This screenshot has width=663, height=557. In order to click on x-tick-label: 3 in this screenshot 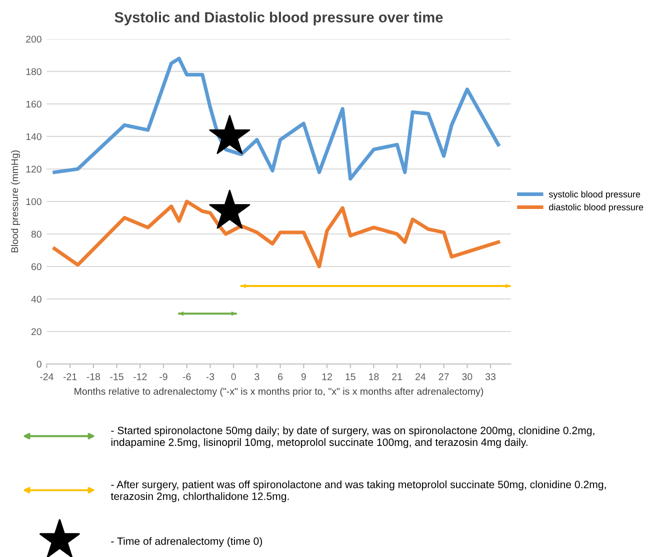, I will do `click(257, 376)`.